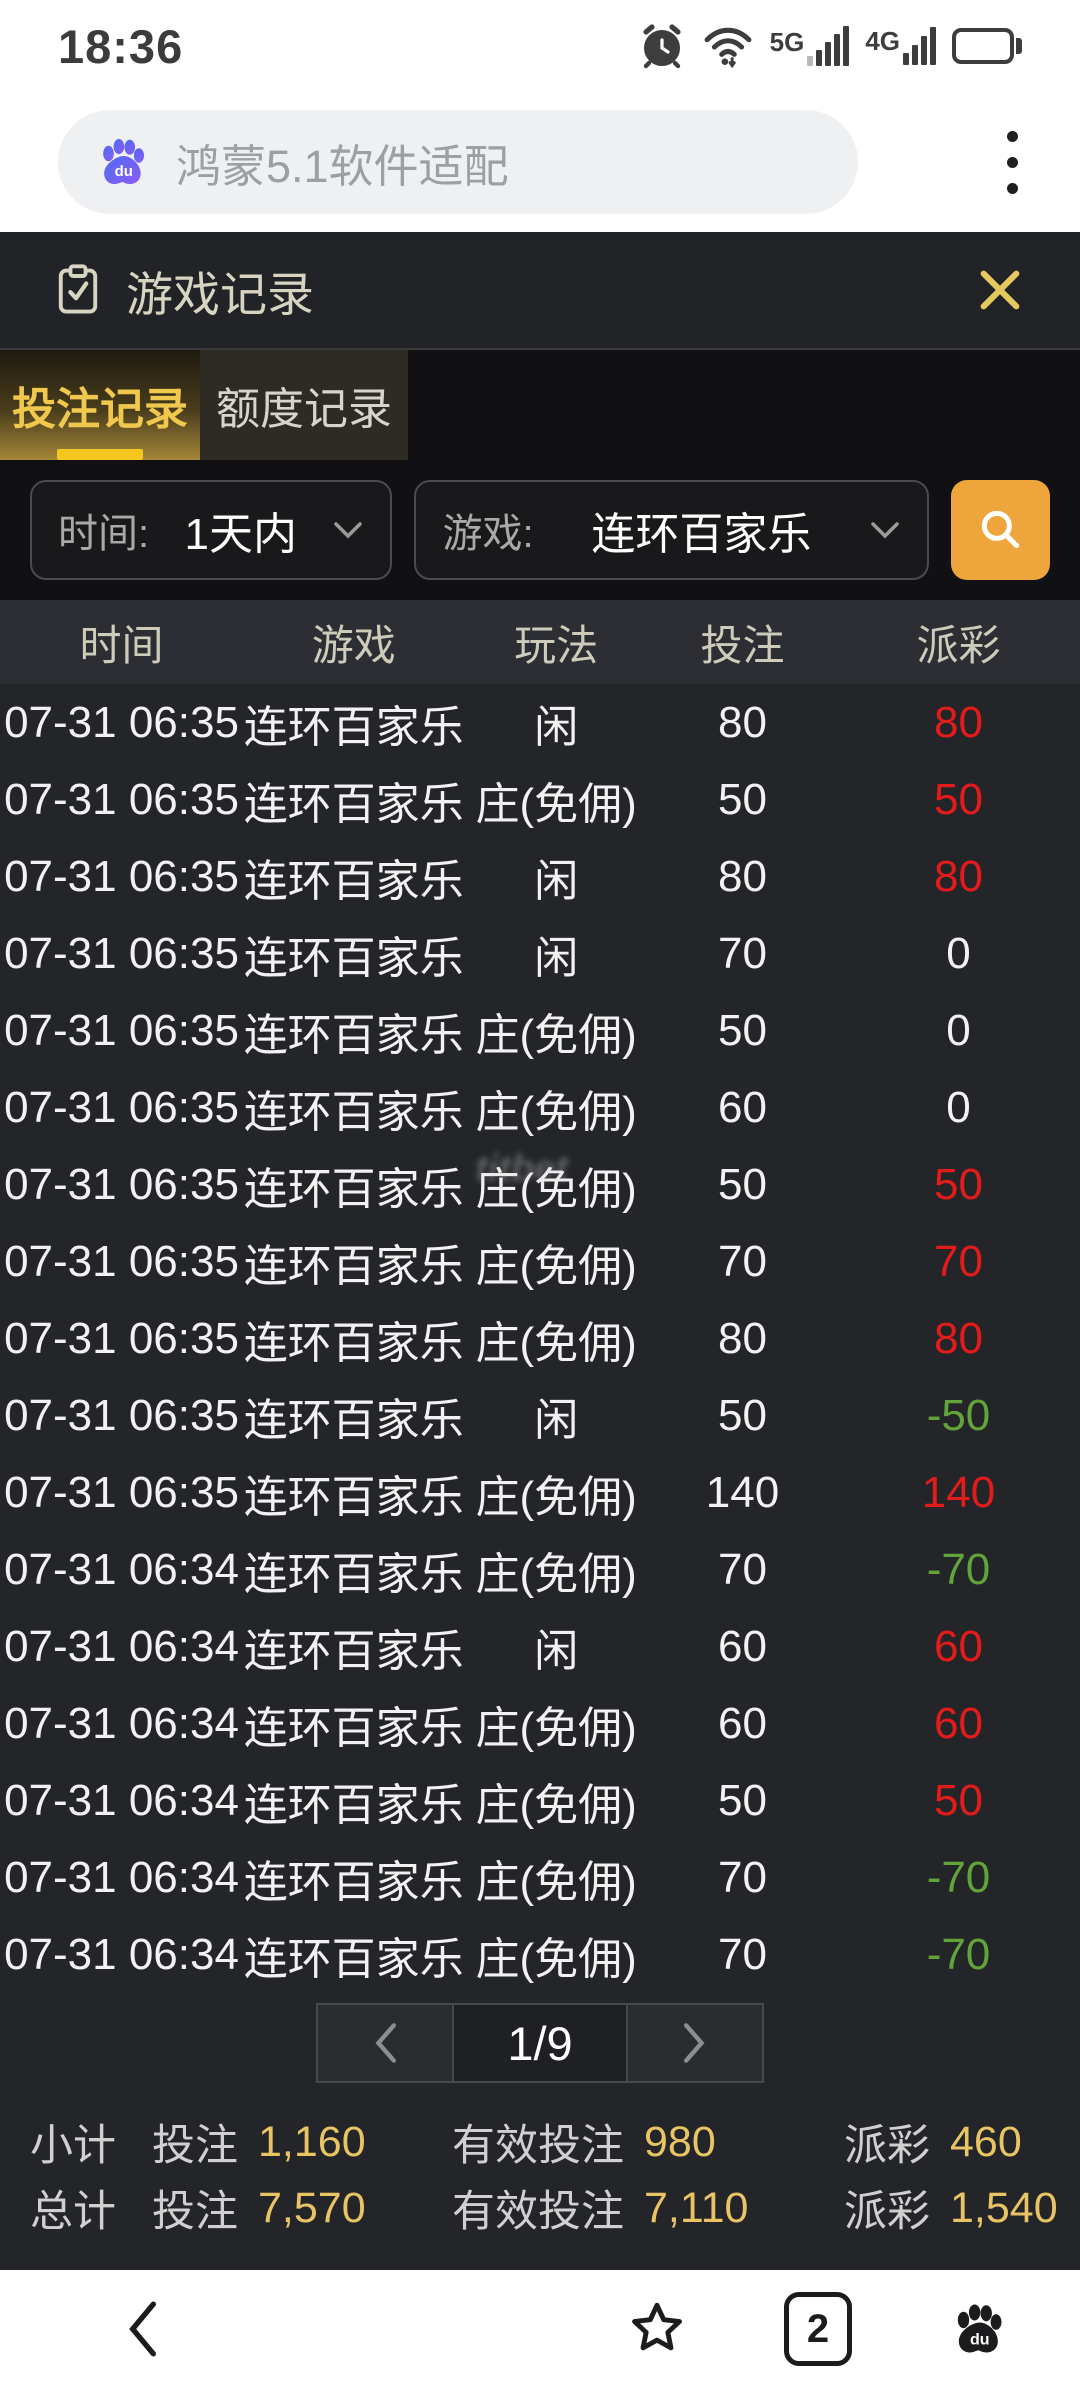  What do you see at coordinates (662, 46) in the screenshot?
I see `alarm-icon` at bounding box center [662, 46].